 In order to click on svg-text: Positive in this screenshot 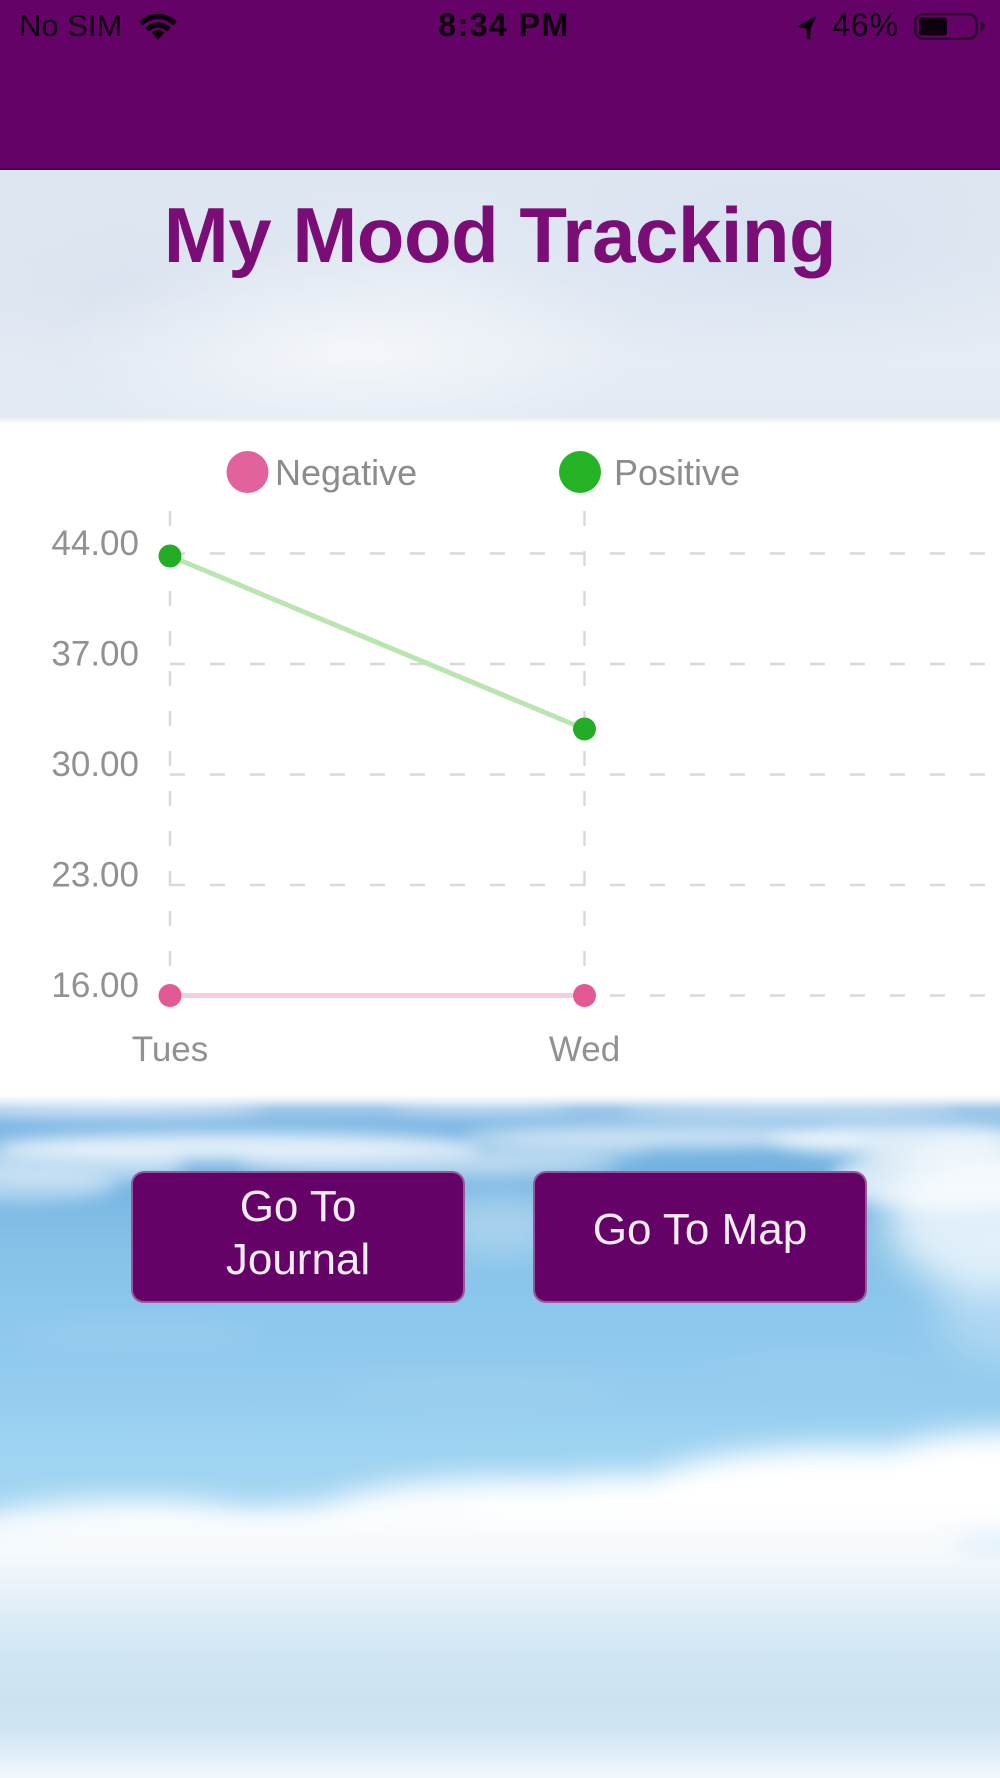, I will do `click(677, 472)`.